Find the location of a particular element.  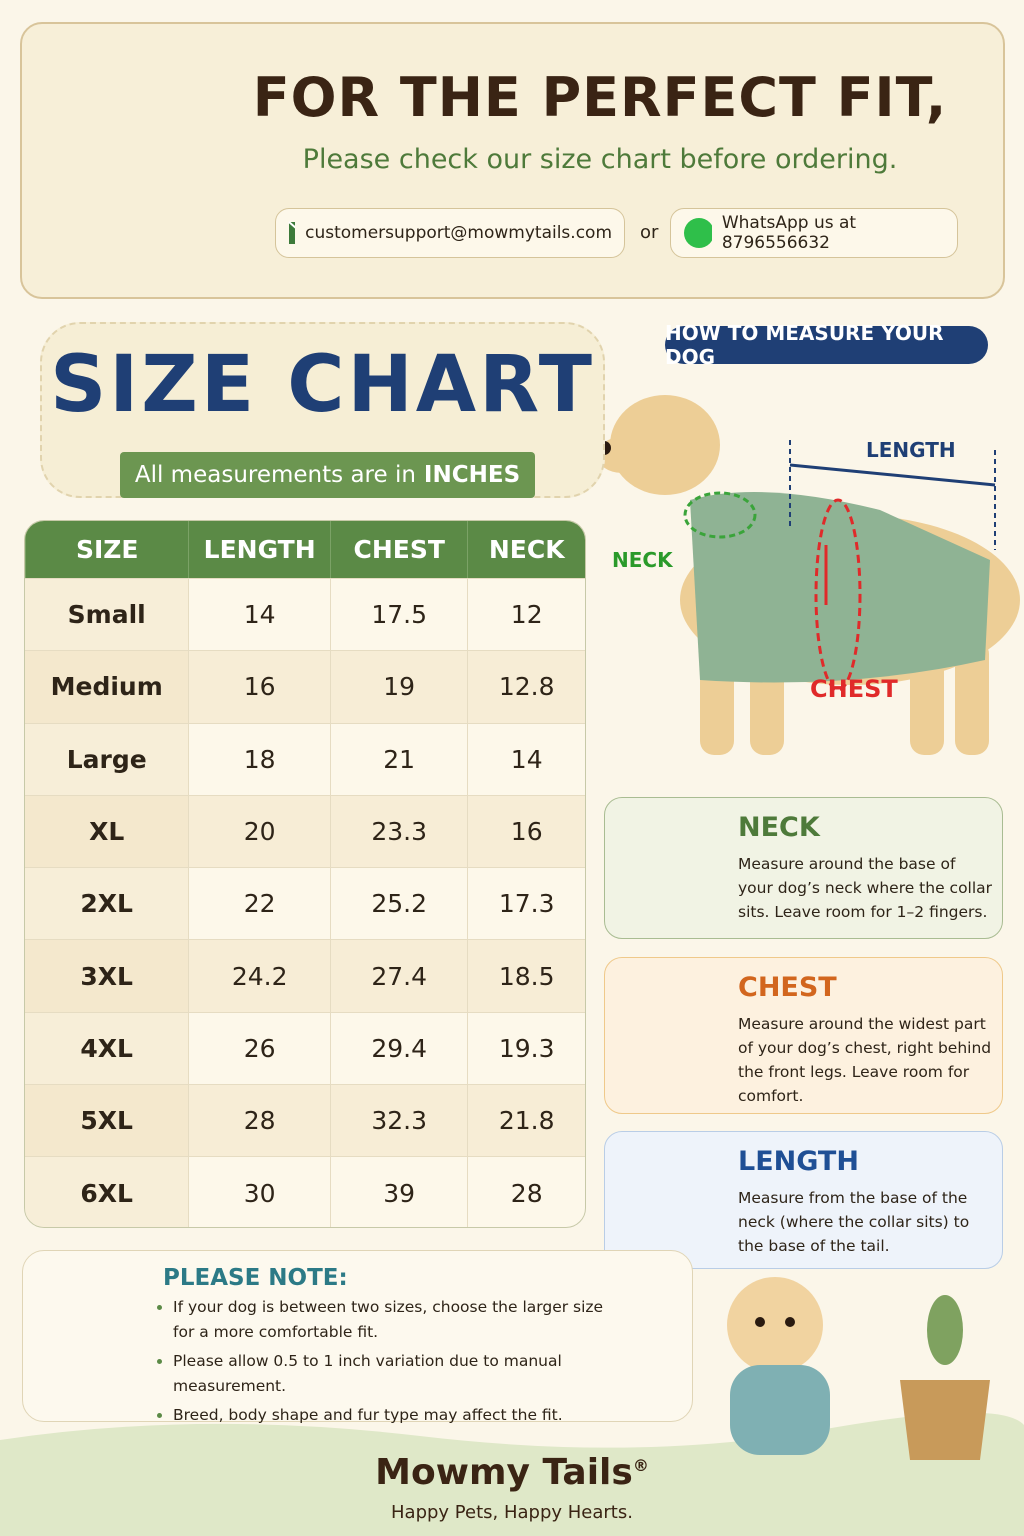

header-cell: SIZE is located at coordinates (106, 549).